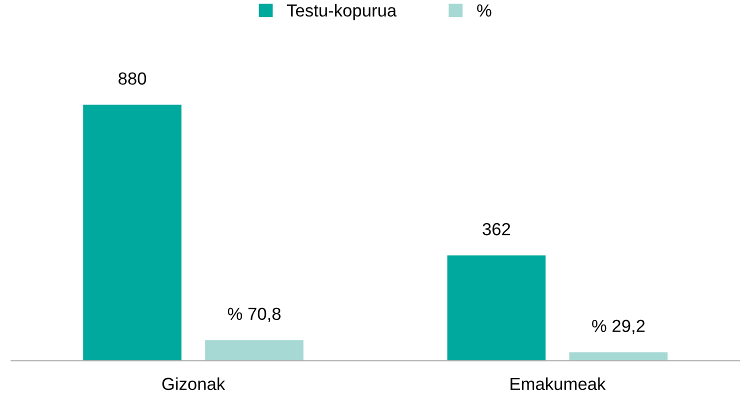 The width and height of the screenshot is (747, 403). Describe the element at coordinates (558, 383) in the screenshot. I see `x-tick-label: Emakumeak` at that location.